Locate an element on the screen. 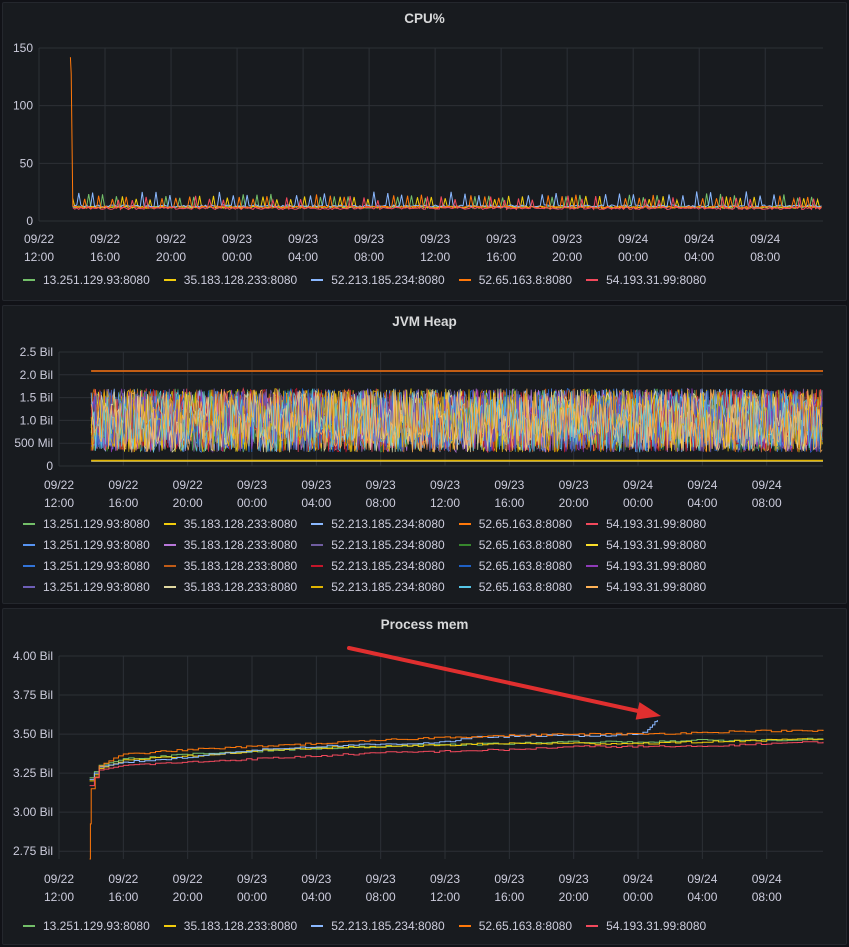 This screenshot has width=849, height=947. series-line is located at coordinates (373, 750).